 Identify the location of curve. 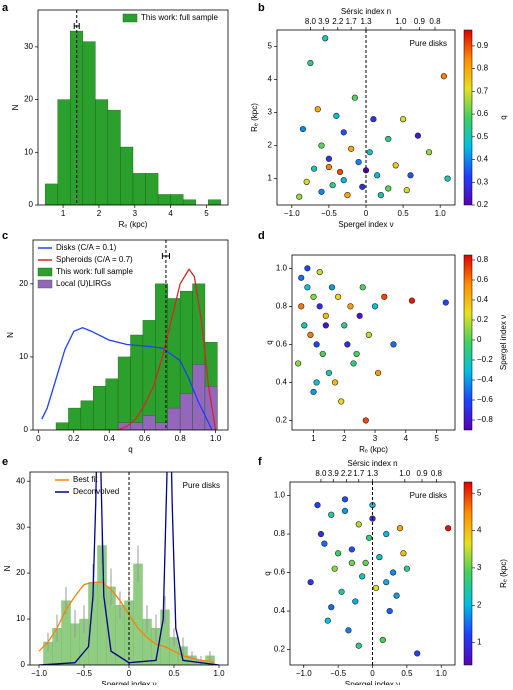
(129, 568).